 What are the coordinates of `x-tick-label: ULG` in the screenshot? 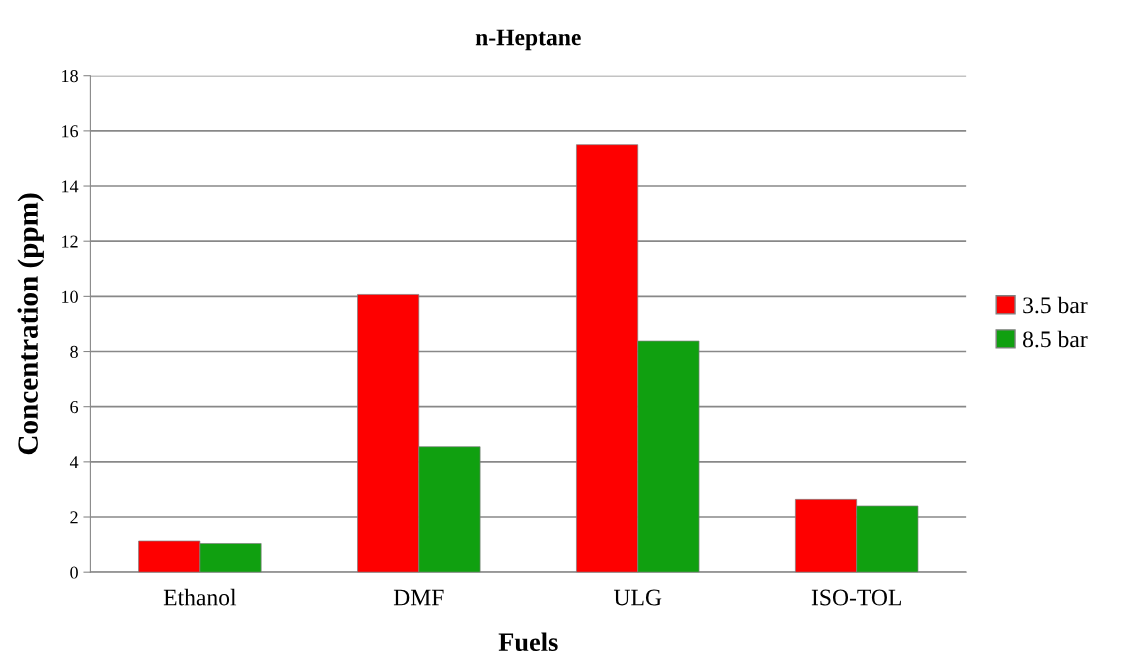 It's located at (637, 597).